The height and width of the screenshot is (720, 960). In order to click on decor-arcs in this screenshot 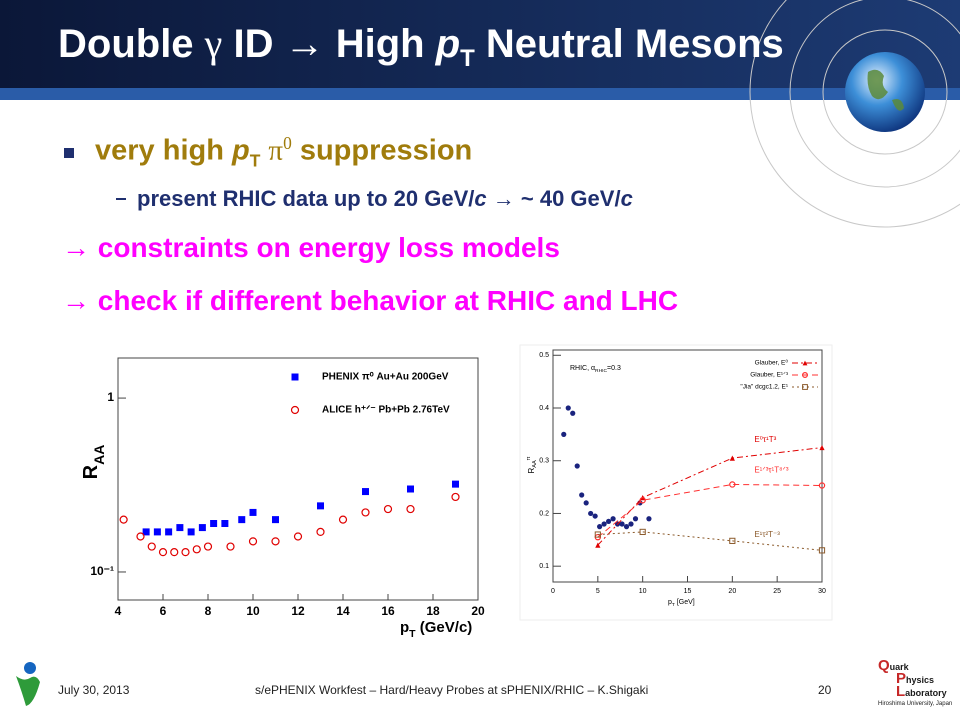, I will do `click(854, 114)`.